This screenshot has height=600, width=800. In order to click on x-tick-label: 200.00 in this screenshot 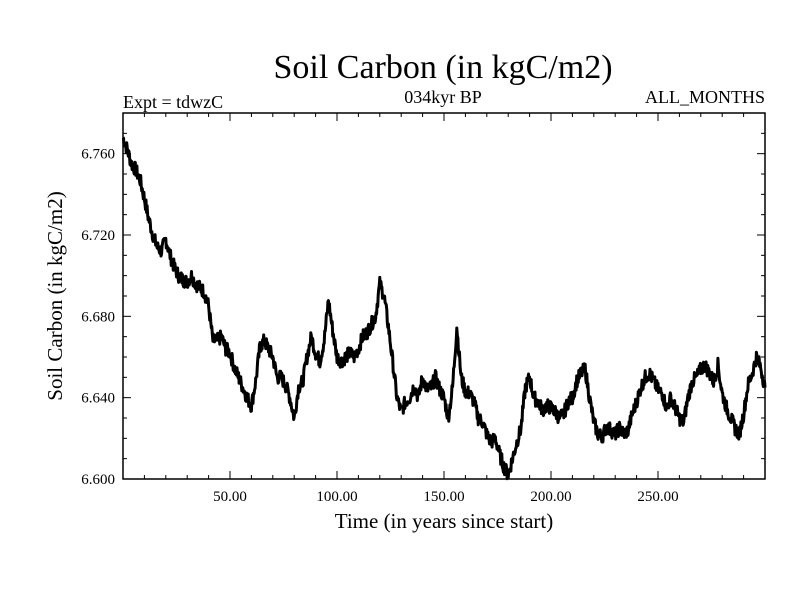, I will do `click(550, 497)`.